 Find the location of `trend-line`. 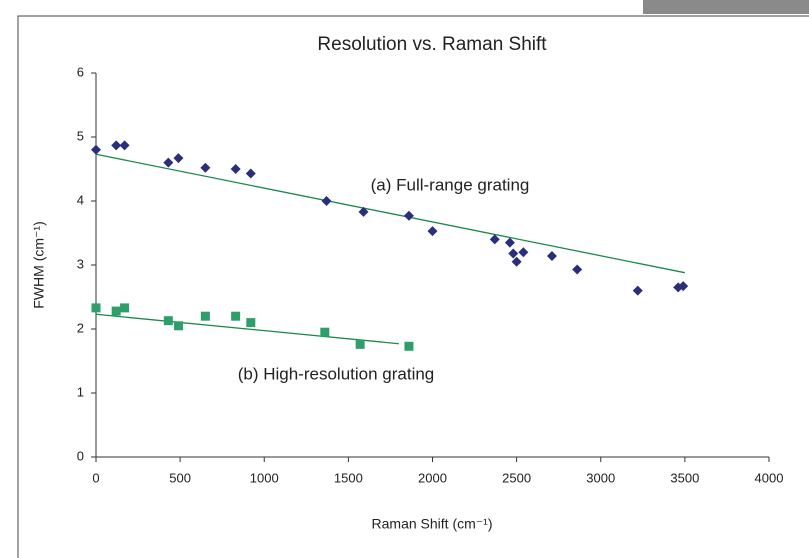

trend-line is located at coordinates (247, 329).